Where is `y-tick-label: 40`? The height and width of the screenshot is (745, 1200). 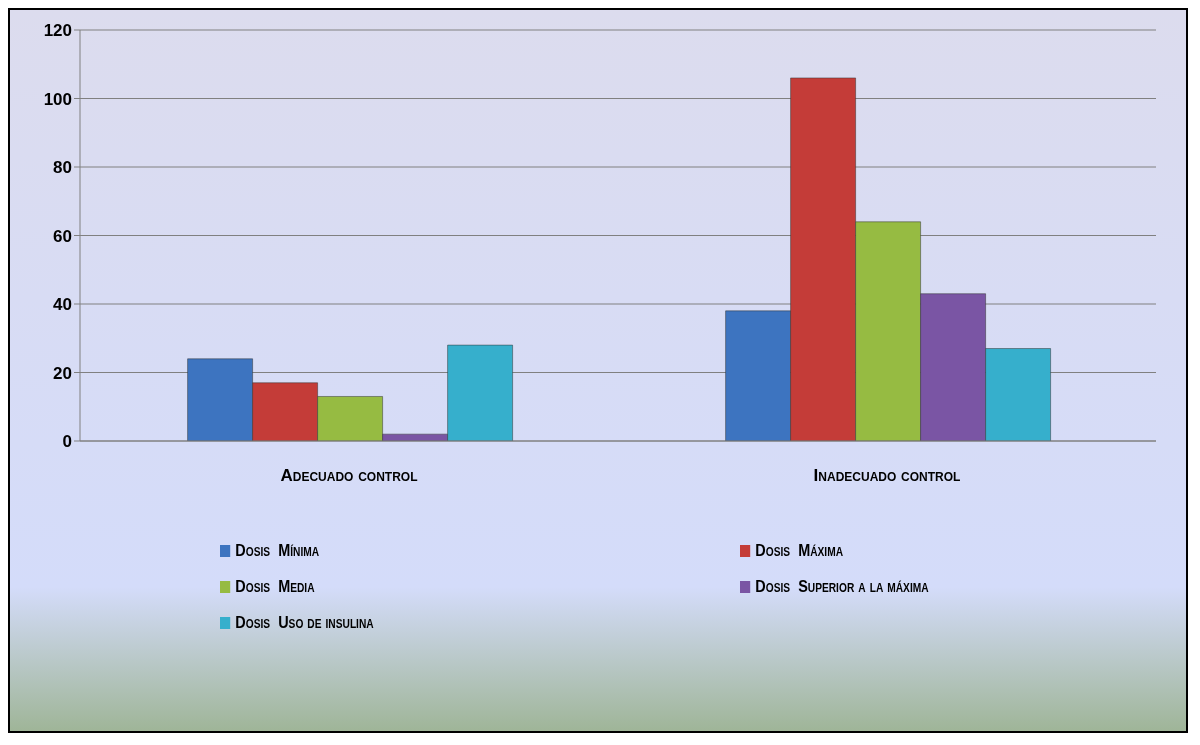
y-tick-label: 40 is located at coordinates (62, 305).